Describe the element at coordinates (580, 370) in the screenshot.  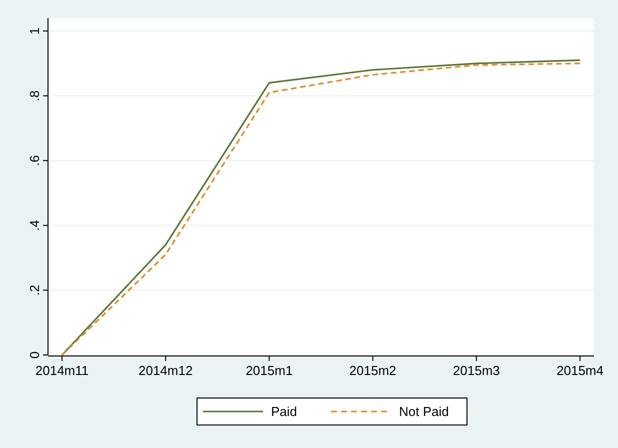
I see `x-tick-label: 2015m4` at that location.